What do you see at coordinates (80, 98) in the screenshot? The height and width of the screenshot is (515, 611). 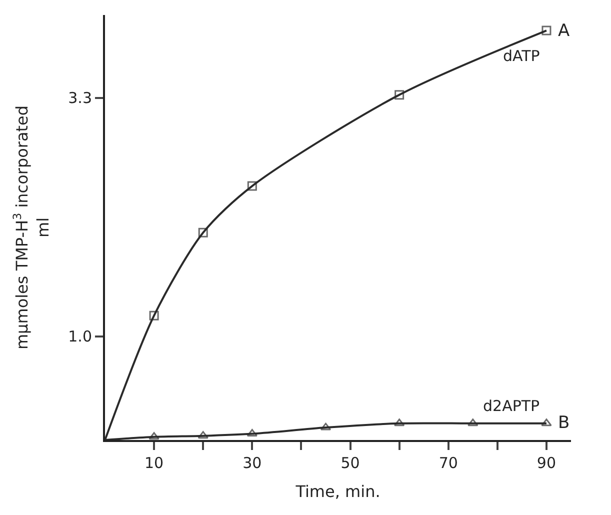 I see `y-tick-label: 3.3` at bounding box center [80, 98].